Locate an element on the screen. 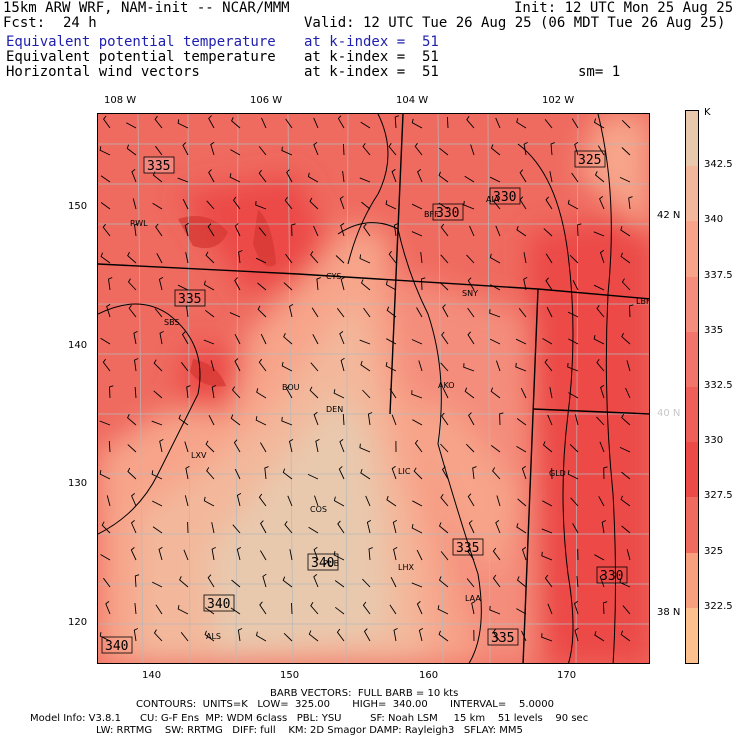 The image size is (740, 740). y-tick-130: 130 is located at coordinates (78, 483).